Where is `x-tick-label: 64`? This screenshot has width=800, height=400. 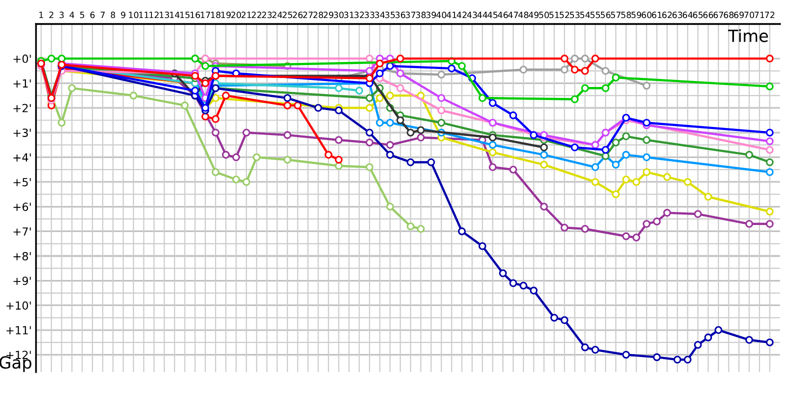
x-tick-label: 64 is located at coordinates (687, 15).